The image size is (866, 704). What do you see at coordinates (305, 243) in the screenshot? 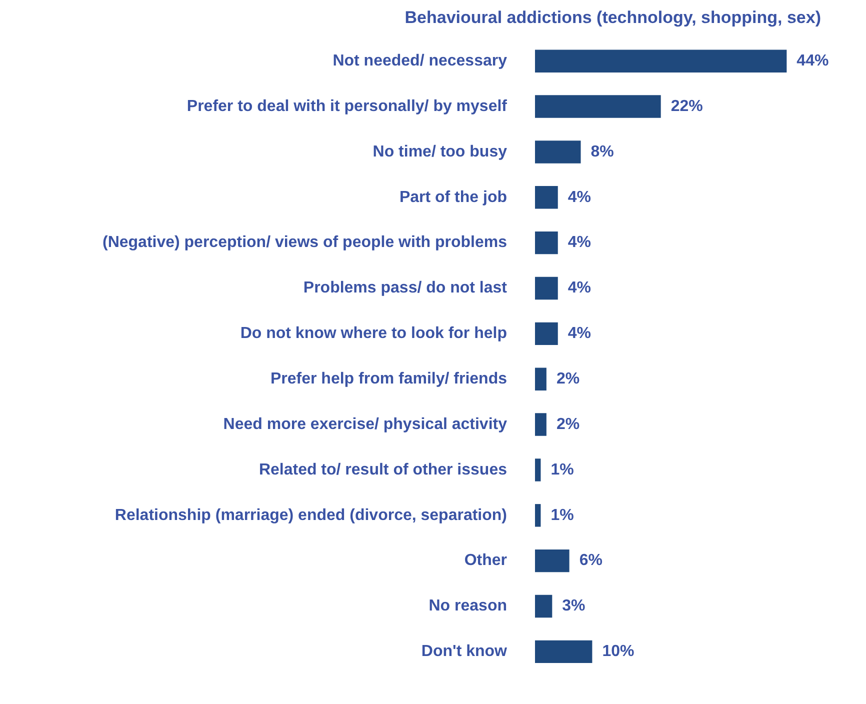
I see `y-tick-label: (Negative) perception/ views of people with problems` at bounding box center [305, 243].